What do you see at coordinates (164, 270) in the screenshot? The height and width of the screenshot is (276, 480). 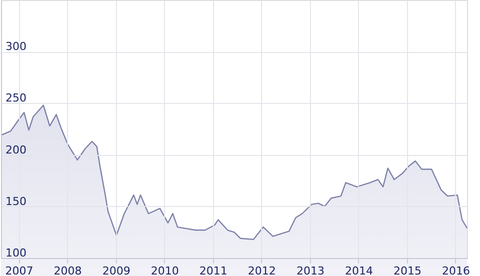 I see `x-tick-label: 2010` at bounding box center [164, 270].